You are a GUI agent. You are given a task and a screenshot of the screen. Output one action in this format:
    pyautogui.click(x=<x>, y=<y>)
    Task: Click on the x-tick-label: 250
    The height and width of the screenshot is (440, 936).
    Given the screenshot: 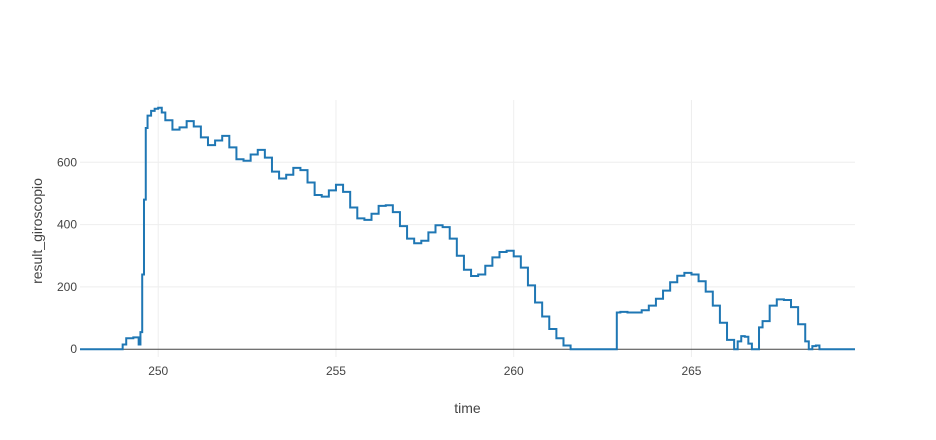 What is the action you would take?
    pyautogui.click(x=158, y=371)
    